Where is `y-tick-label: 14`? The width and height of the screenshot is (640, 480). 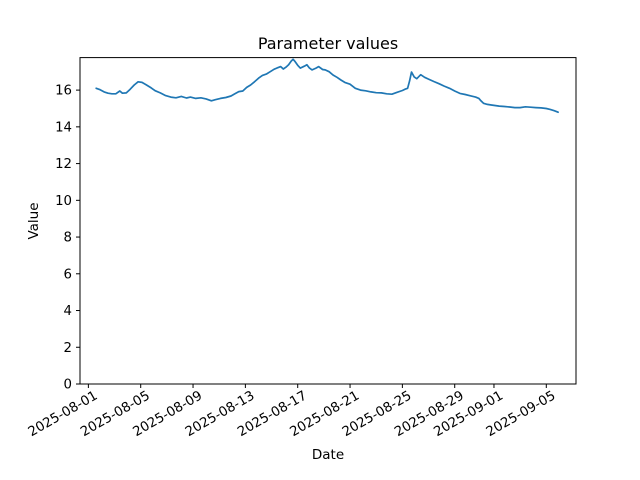 y-tick-label: 14 is located at coordinates (63, 127).